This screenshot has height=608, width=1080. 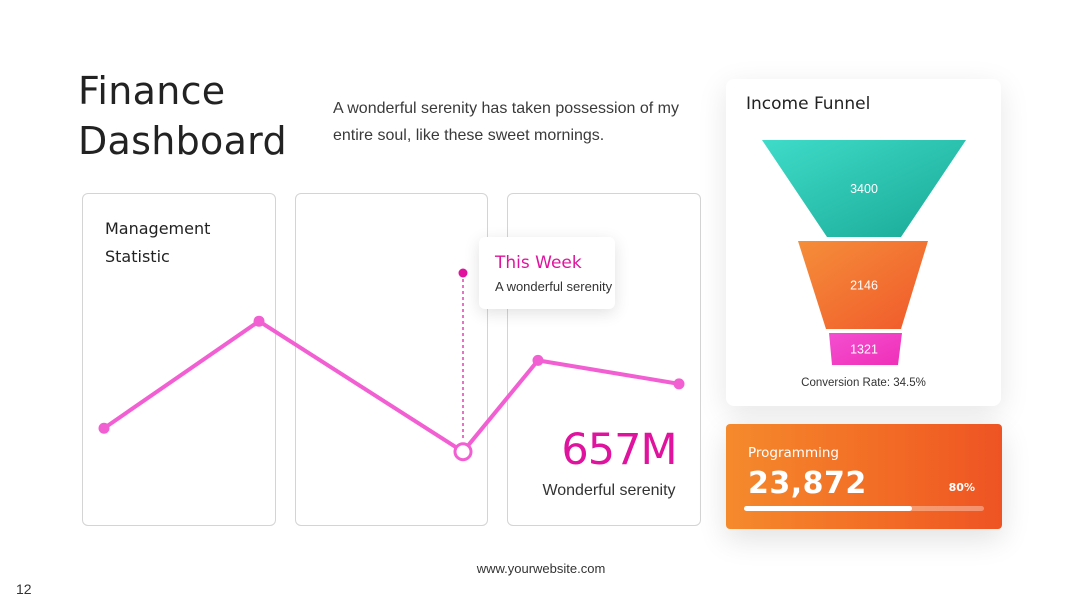 I want to click on title-line-1: Finance, so click(x=152, y=91).